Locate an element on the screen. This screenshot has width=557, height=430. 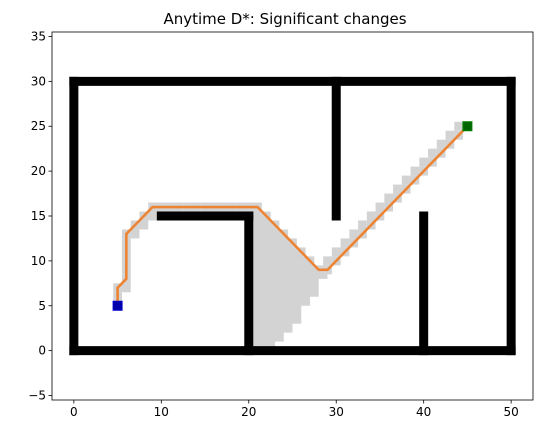
y-tick-label: −5 is located at coordinates (37, 396).